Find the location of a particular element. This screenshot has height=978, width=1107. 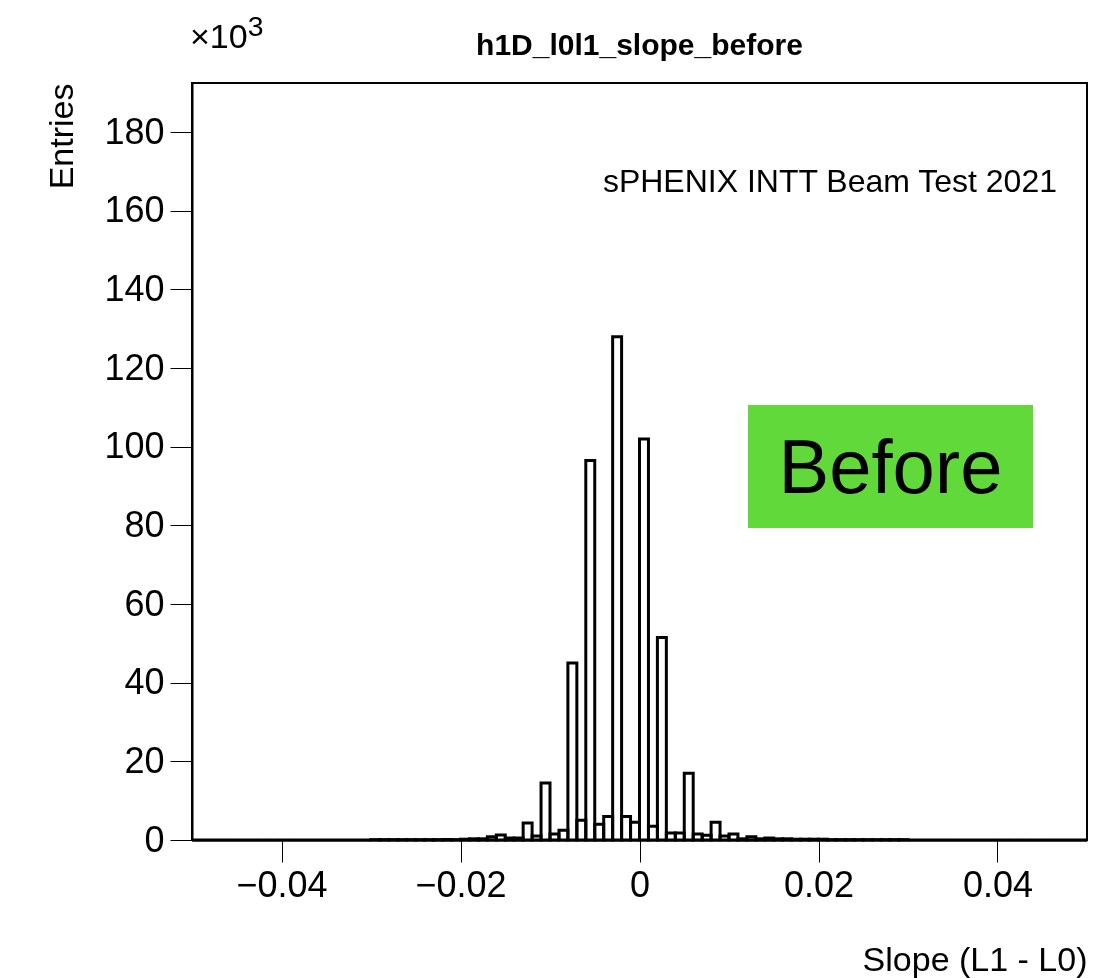

y-tick-label: 140 is located at coordinates (134, 288).